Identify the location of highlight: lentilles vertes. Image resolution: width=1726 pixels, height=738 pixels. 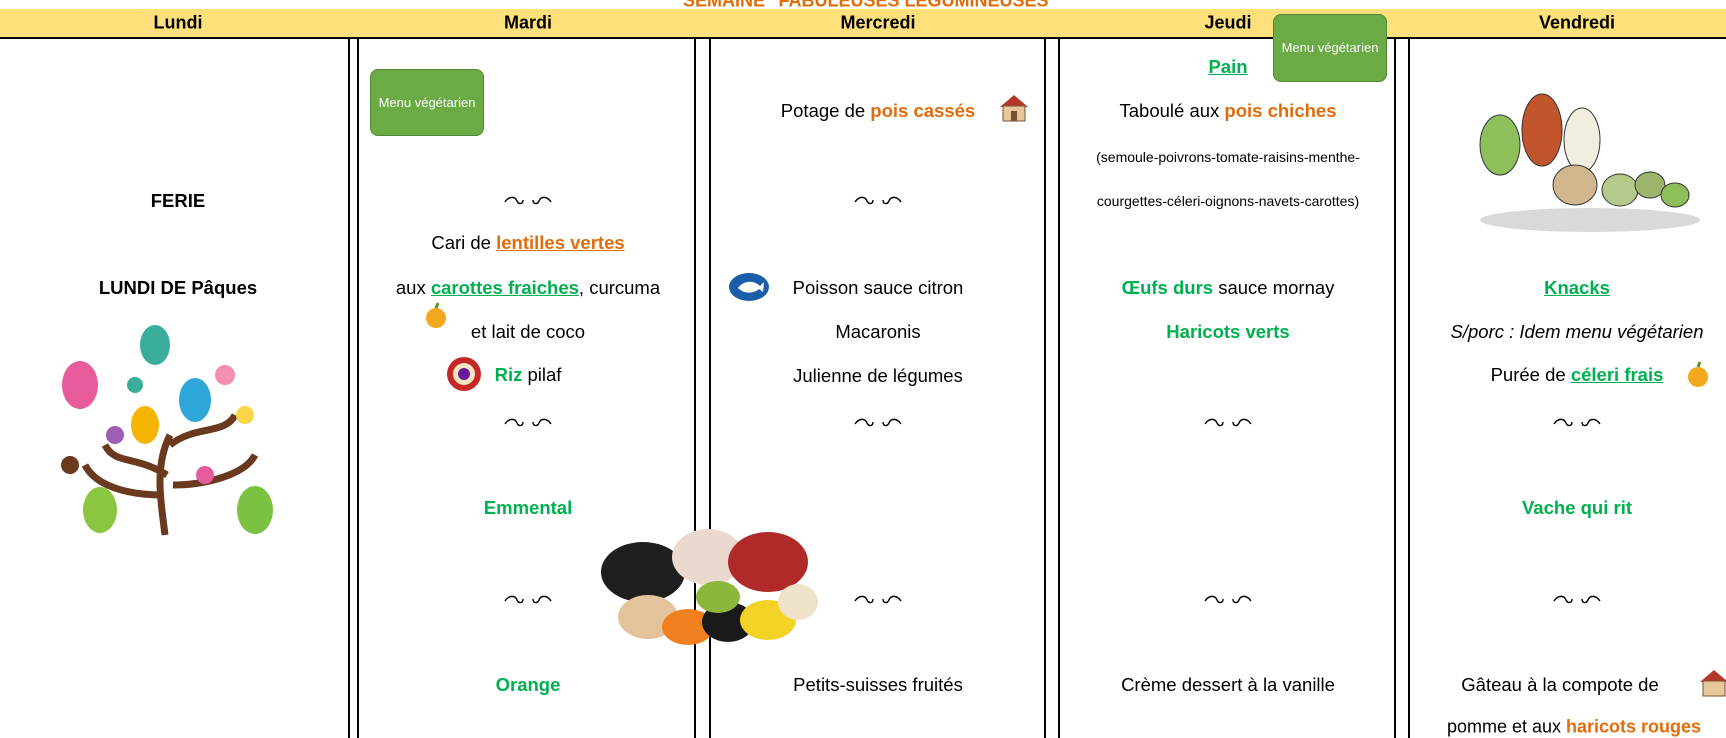
(560, 242).